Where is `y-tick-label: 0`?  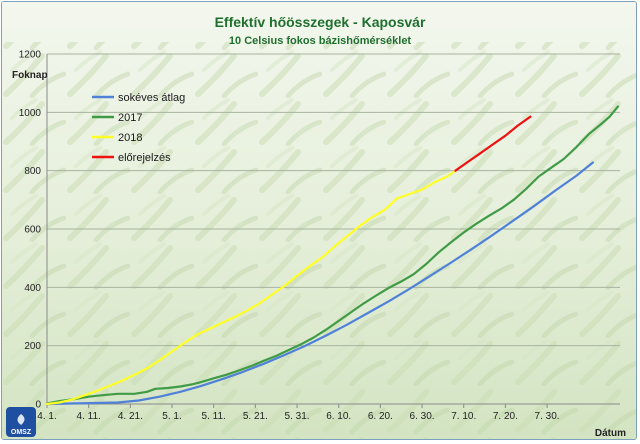
y-tick-label: 0 is located at coordinates (38, 405).